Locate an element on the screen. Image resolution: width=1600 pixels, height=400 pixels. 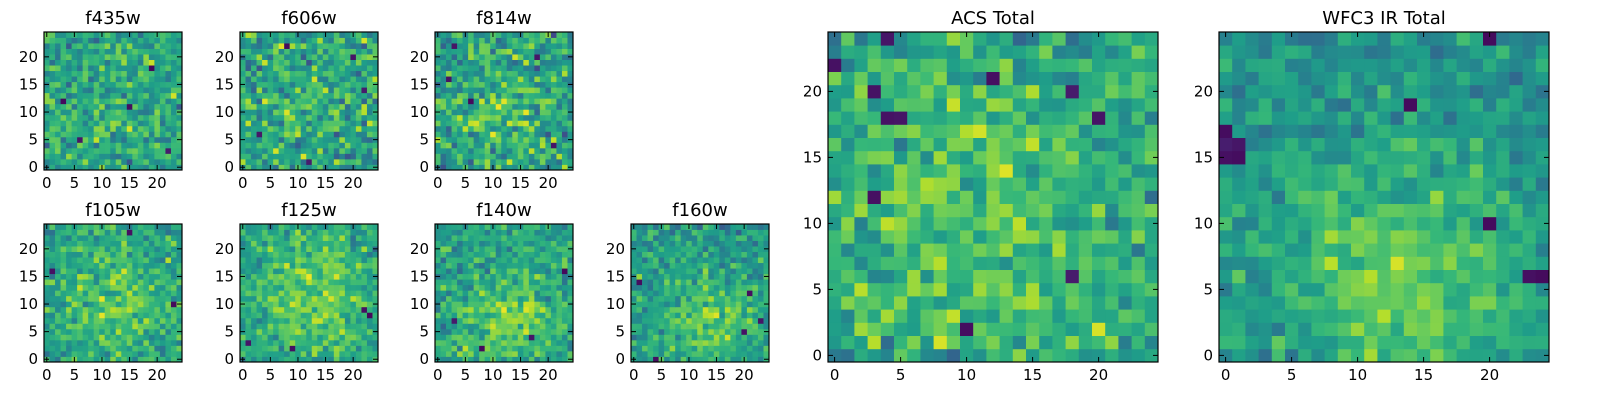
y-tick-label: 15 is located at coordinates (419, 84).